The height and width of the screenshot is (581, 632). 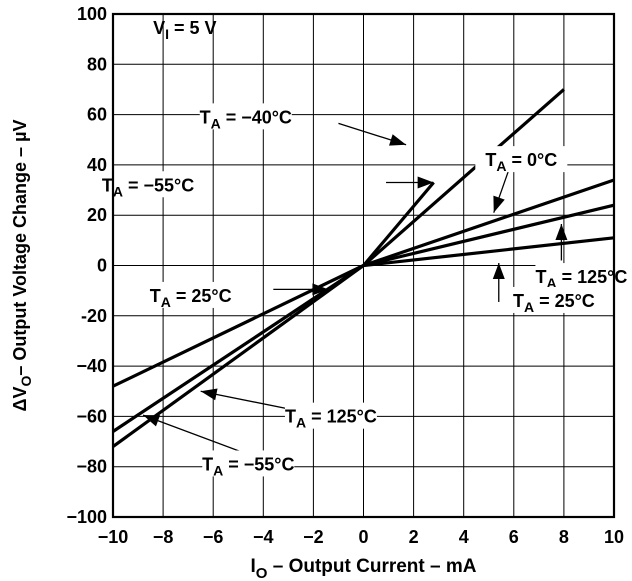 I want to click on y-tick-label: −40, so click(x=91, y=366).